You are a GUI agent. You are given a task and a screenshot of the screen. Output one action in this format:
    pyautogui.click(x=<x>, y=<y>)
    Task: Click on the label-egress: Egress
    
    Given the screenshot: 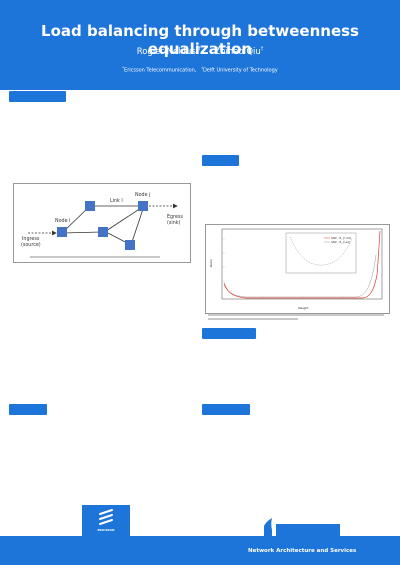 What is the action you would take?
    pyautogui.click(x=175, y=217)
    